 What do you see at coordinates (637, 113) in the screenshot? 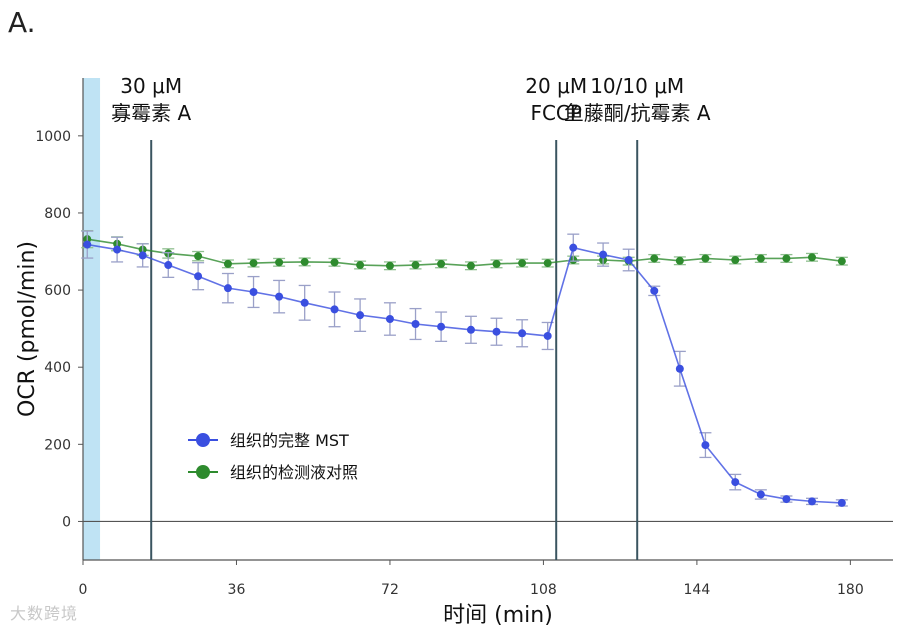
I see `injection-compound-label: 鱼藤酮/抗霉素 A` at bounding box center [637, 113].